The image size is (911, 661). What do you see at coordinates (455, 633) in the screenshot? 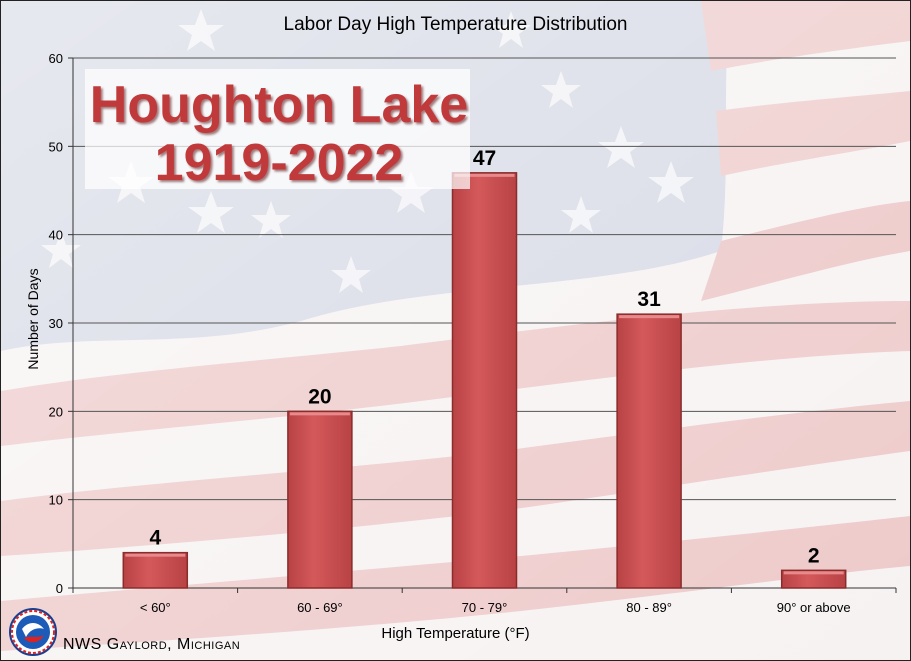
I see `x-axis-label: High Temperature (°F)` at bounding box center [455, 633].